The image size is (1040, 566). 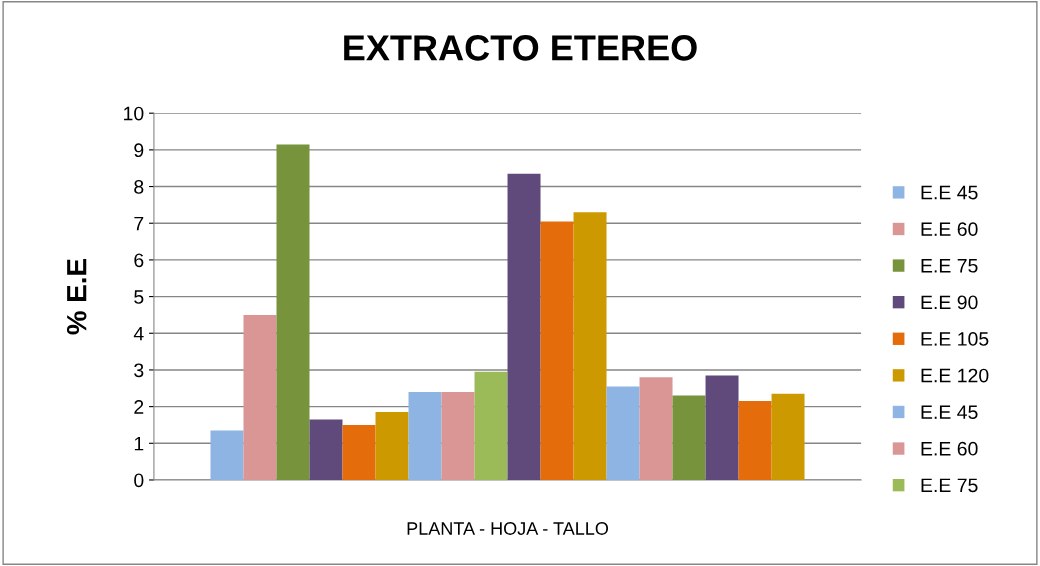 What do you see at coordinates (139, 443) in the screenshot?
I see `y-tick-label: 1` at bounding box center [139, 443].